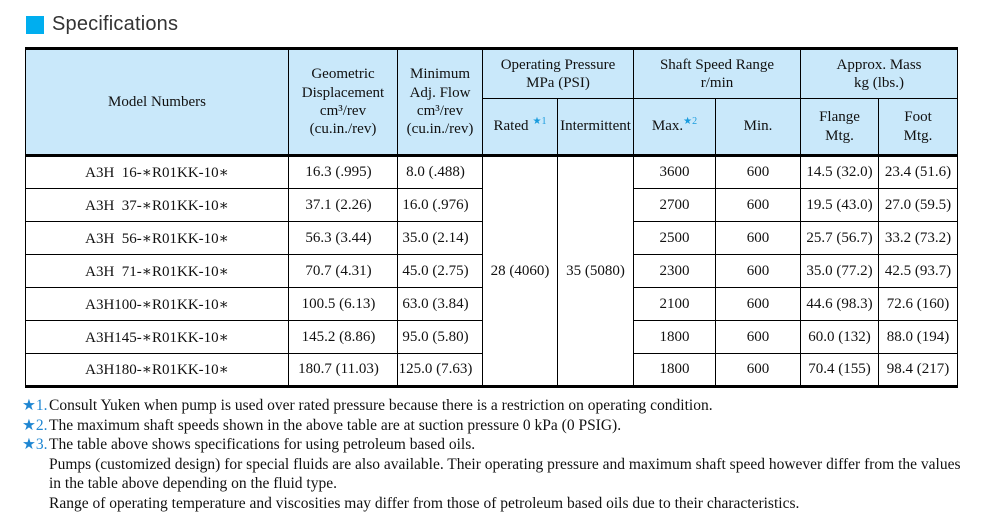  Describe the element at coordinates (440, 337) in the screenshot. I see `cell-min-flow: 95.0 (5.80)` at that location.